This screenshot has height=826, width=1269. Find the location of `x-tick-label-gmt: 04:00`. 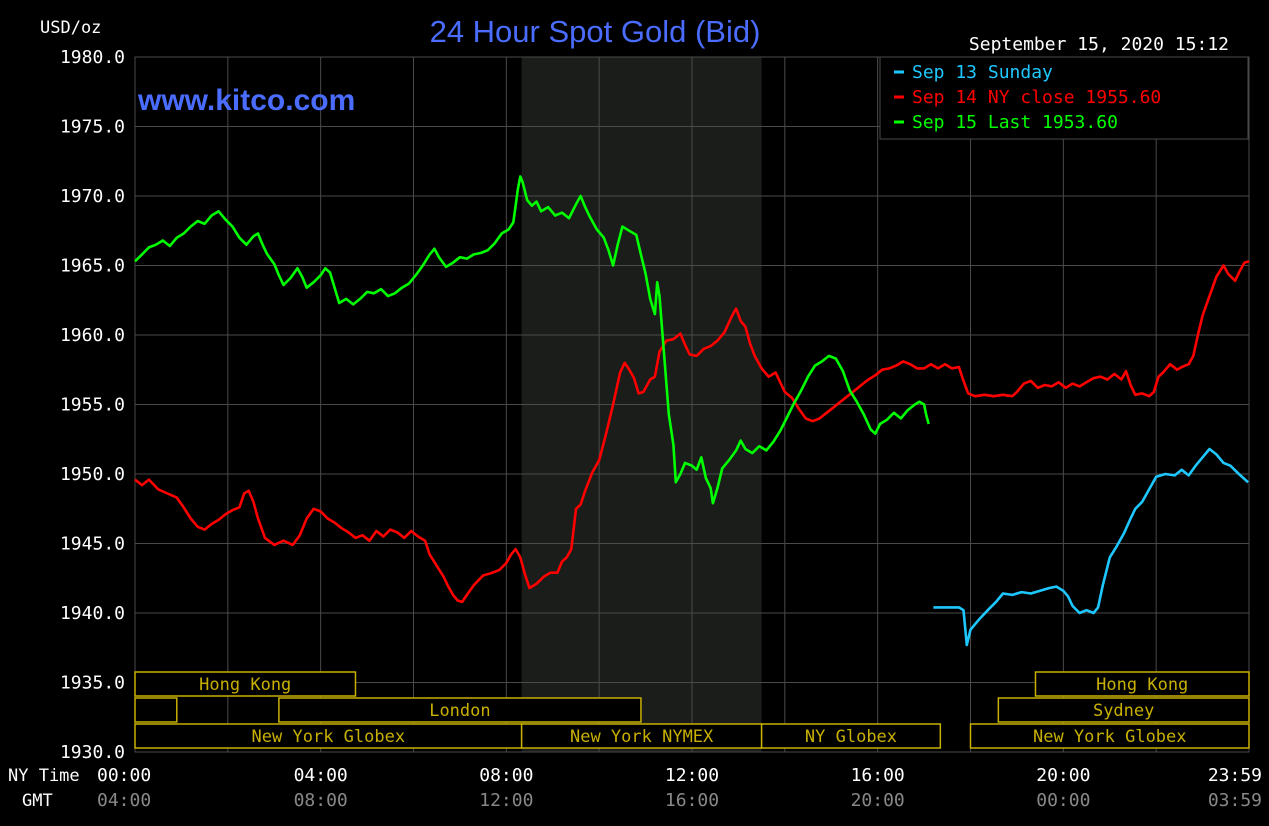

x-tick-label-gmt: 04:00 is located at coordinates (124, 800).